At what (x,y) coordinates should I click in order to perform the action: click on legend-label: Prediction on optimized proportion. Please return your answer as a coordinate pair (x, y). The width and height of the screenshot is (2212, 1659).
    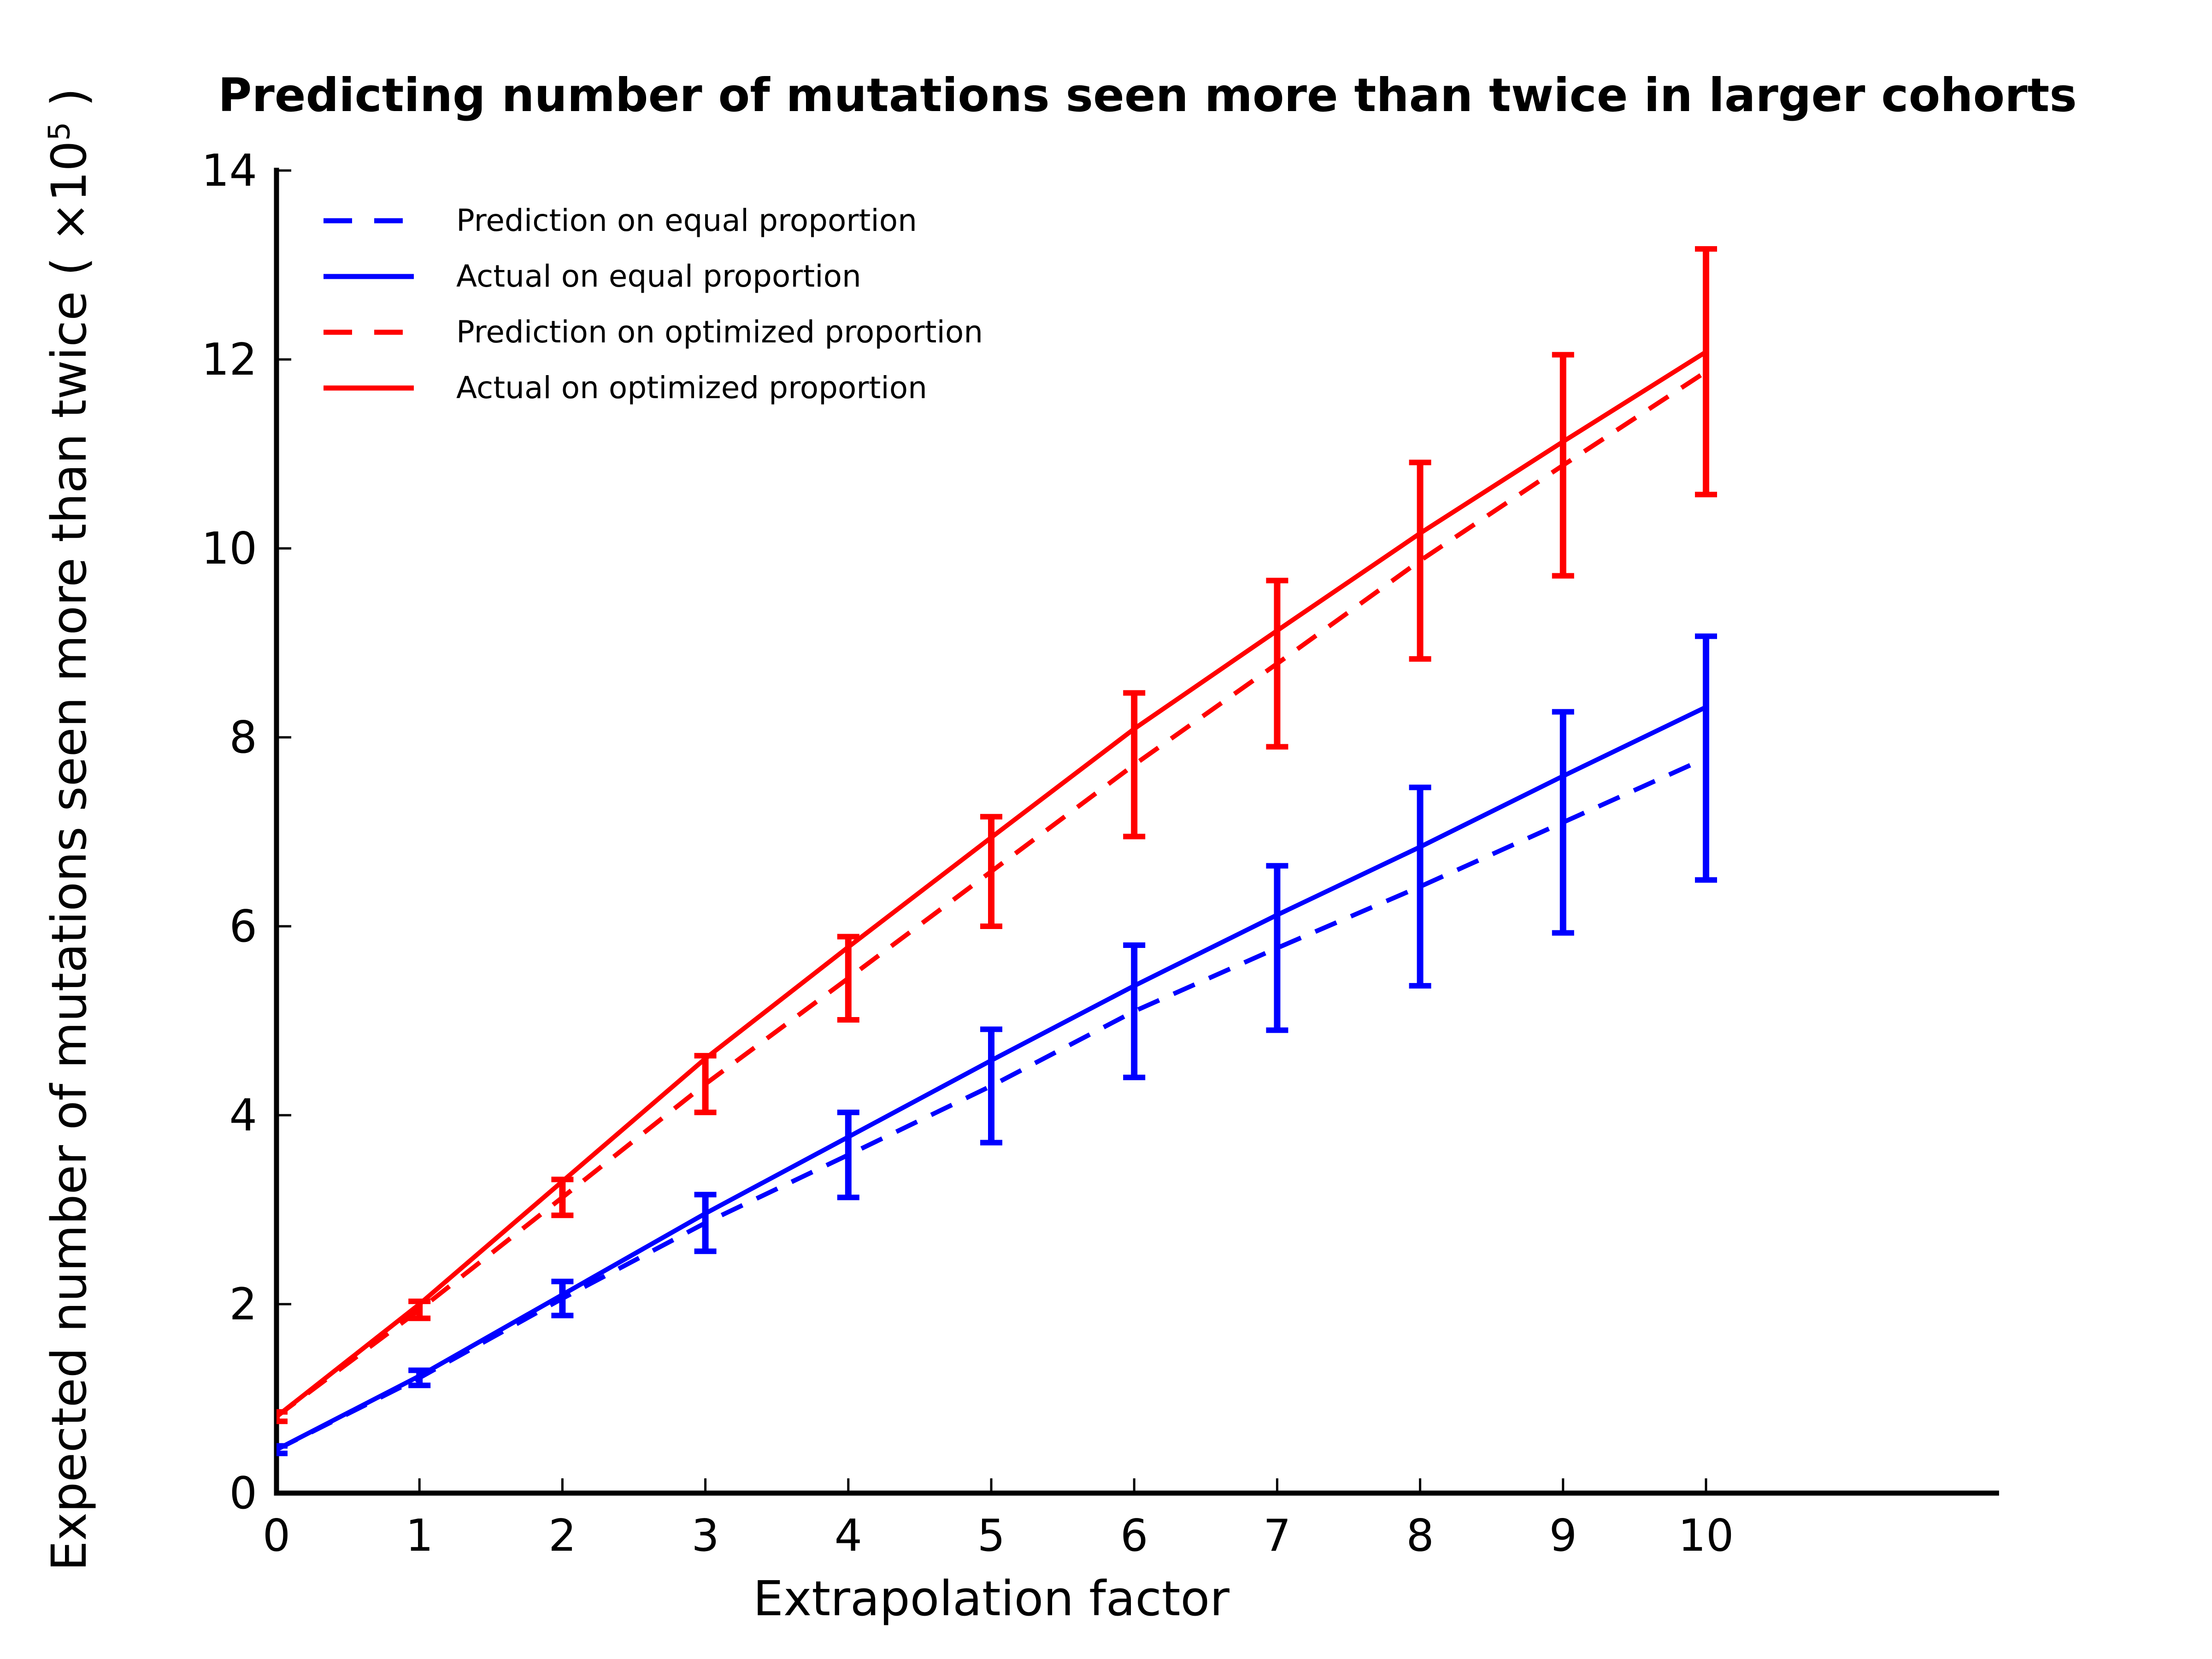
    Looking at the image, I should click on (719, 332).